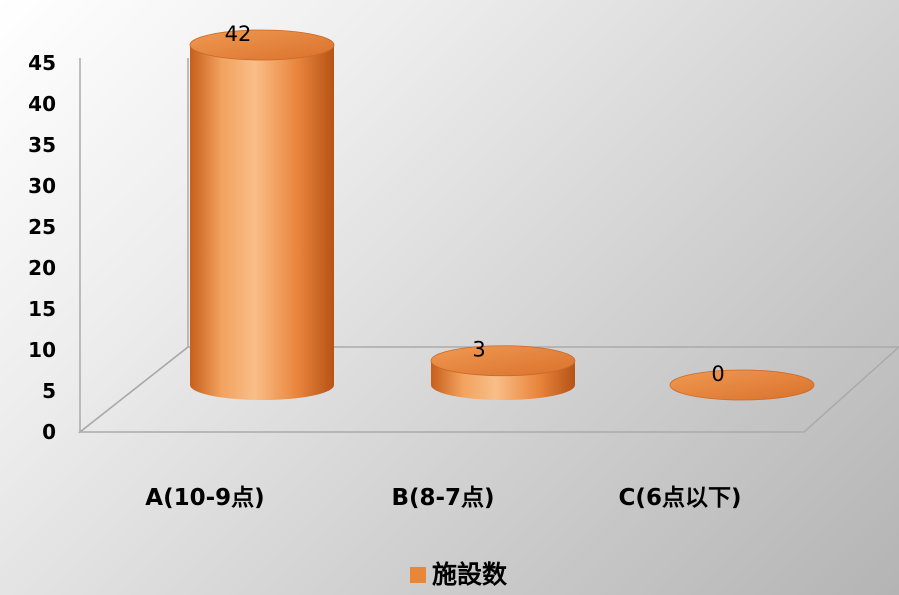 The height and width of the screenshot is (595, 899). What do you see at coordinates (42, 247) in the screenshot?
I see `y-axis-ticks: 0 5 10 15 20 25 30 35 40 45` at bounding box center [42, 247].